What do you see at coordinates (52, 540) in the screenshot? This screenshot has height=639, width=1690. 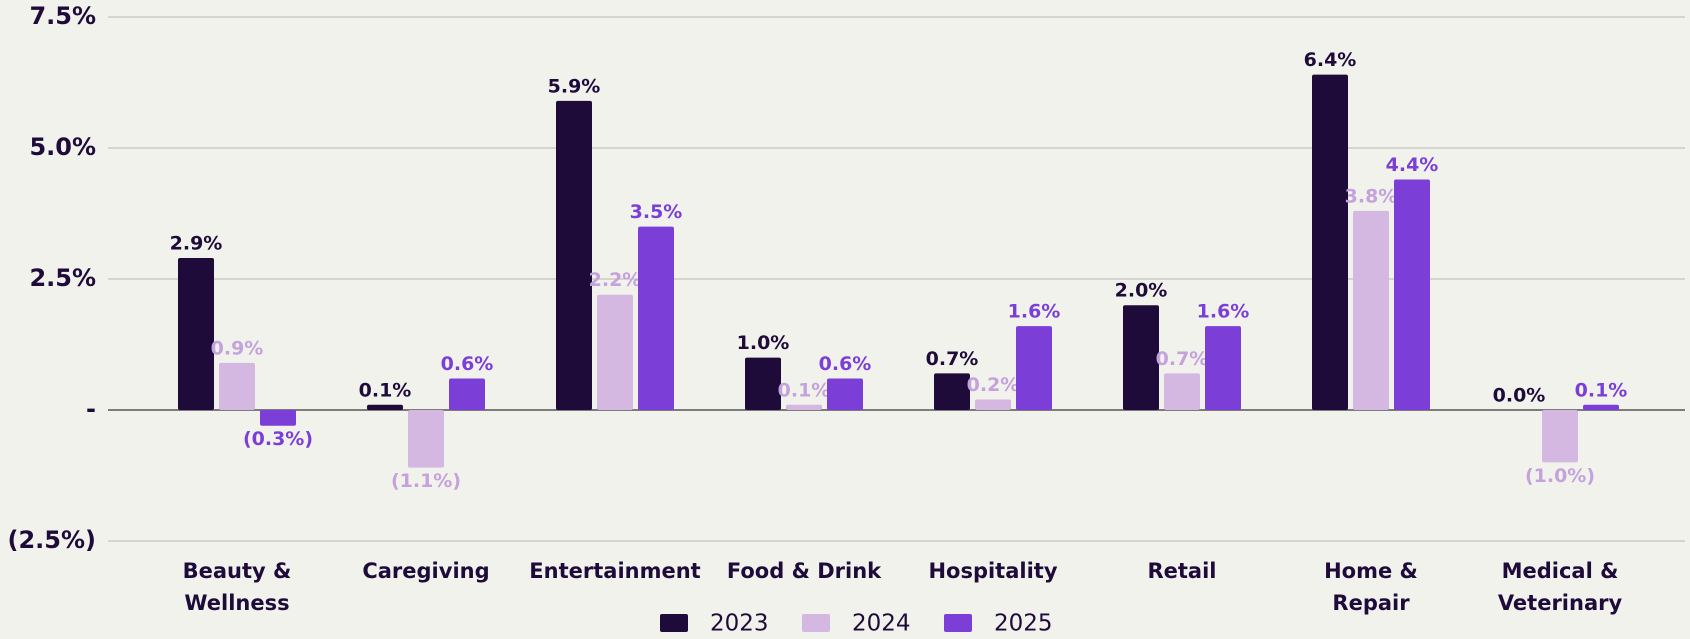 I see `y-tick-label: (2.5%)` at bounding box center [52, 540].